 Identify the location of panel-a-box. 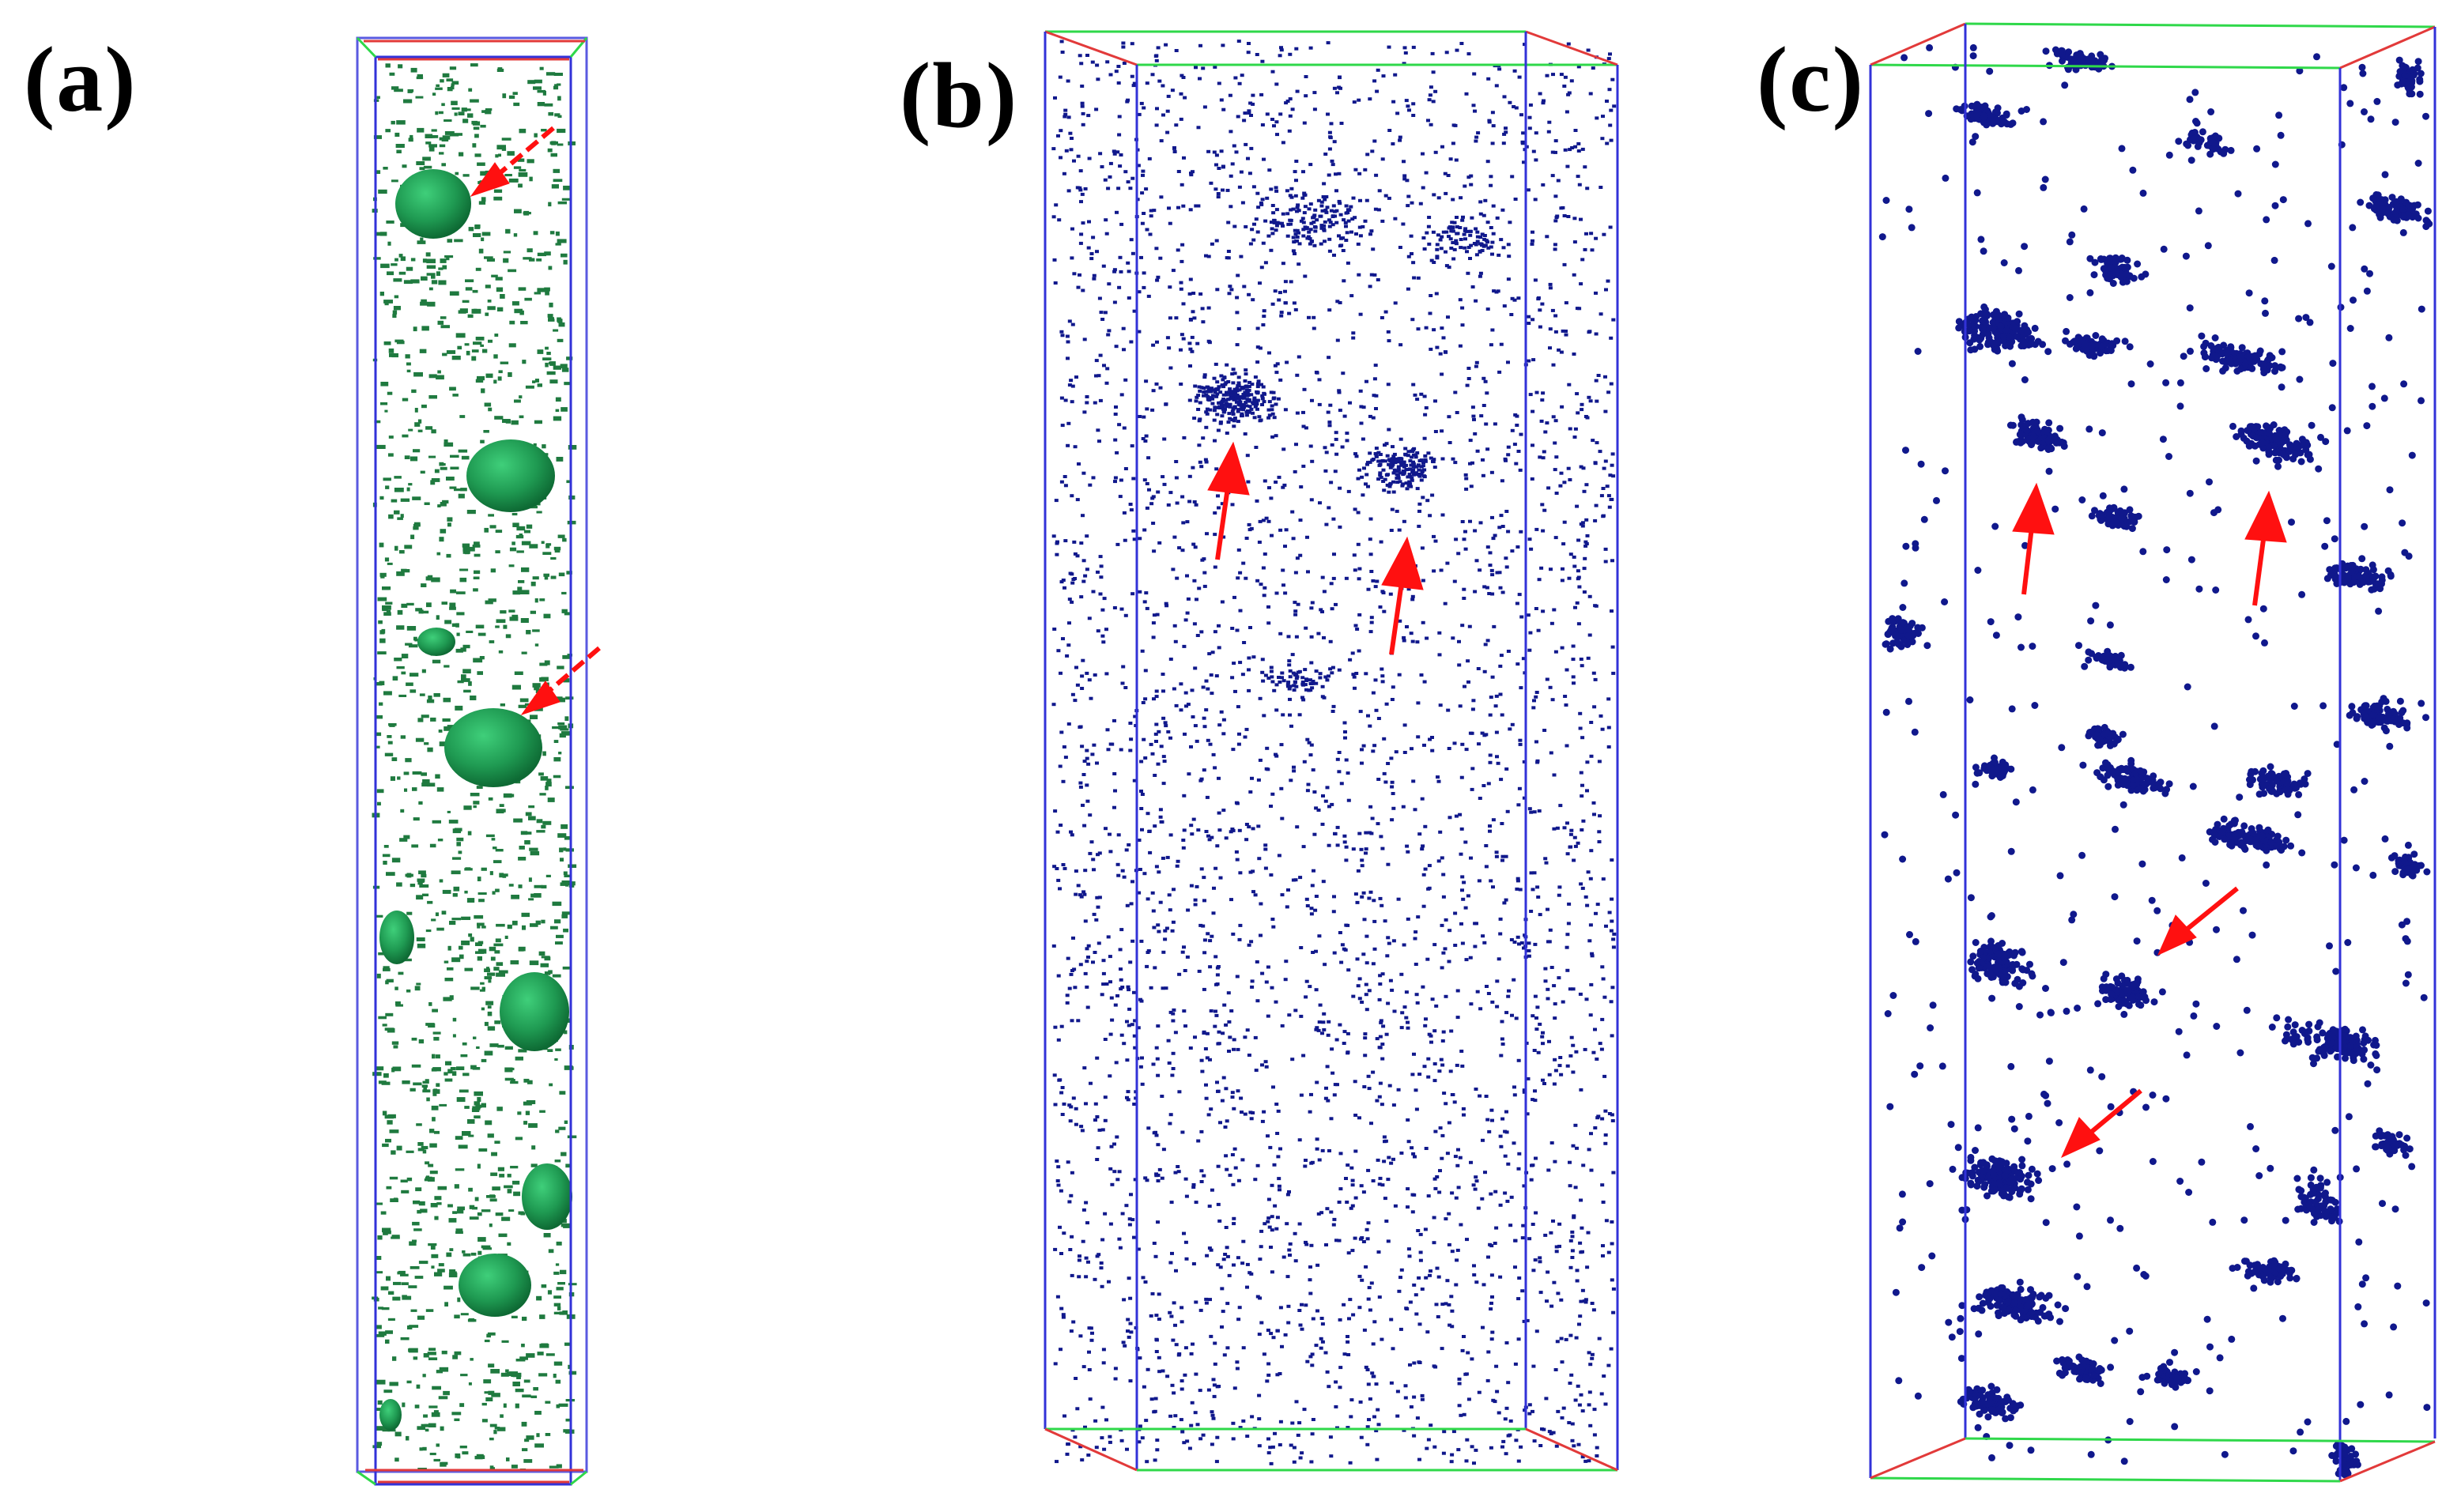
(478, 761).